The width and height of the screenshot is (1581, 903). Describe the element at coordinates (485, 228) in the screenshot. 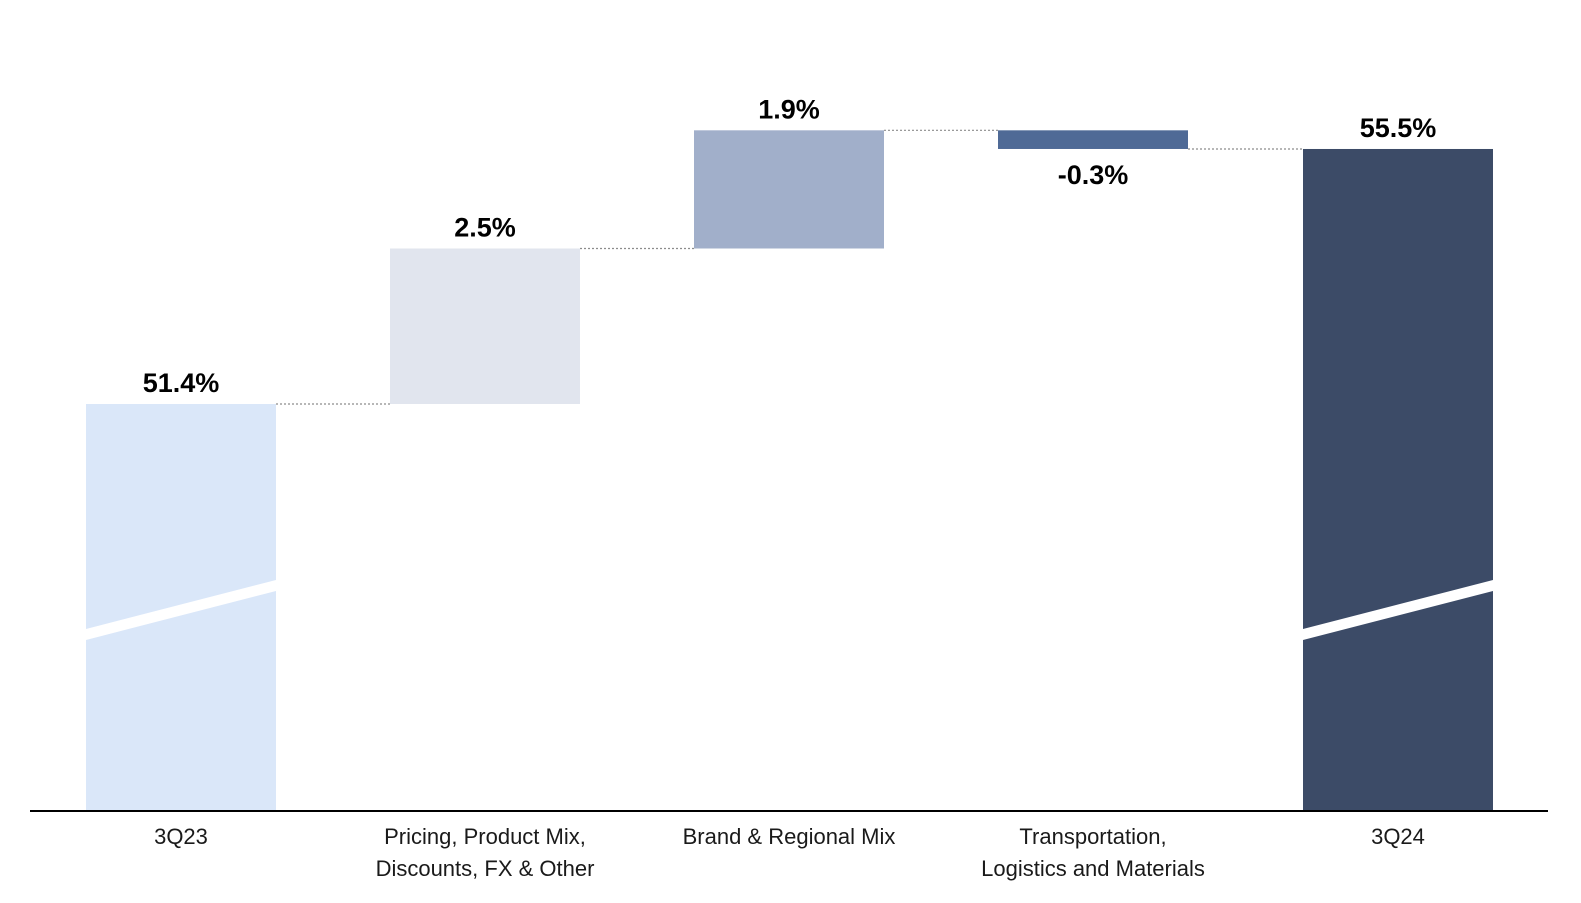

I see `value-label-1: 2.5%` at that location.